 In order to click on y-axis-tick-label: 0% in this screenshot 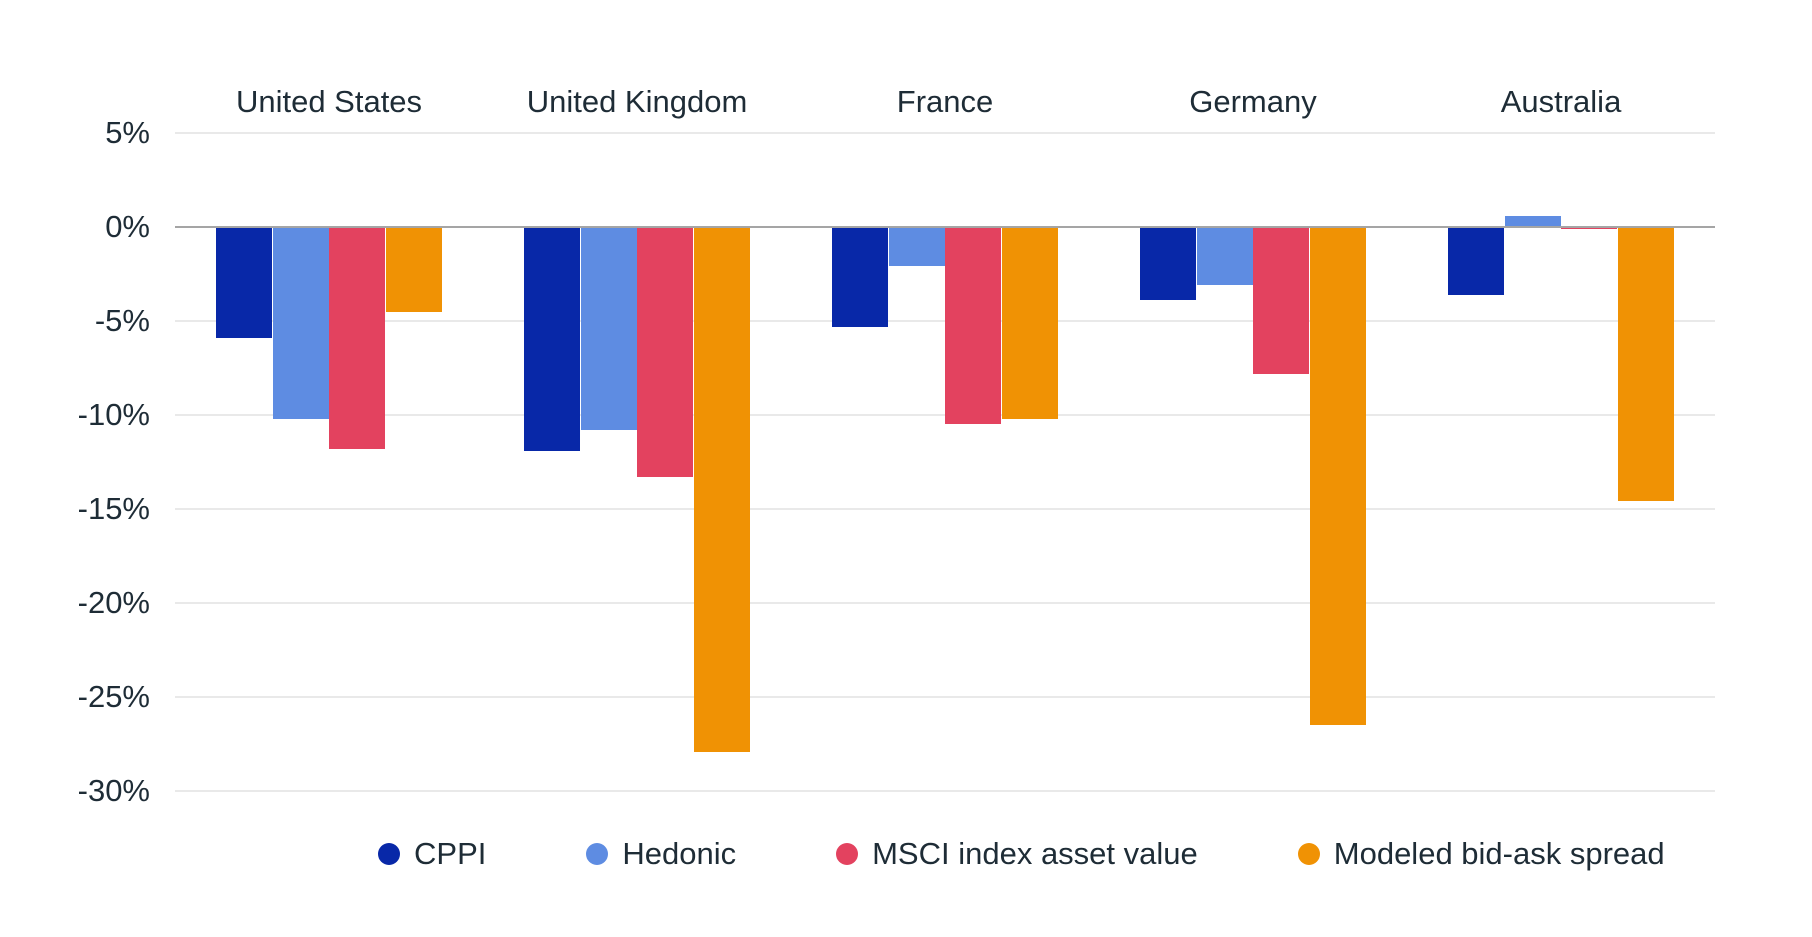, I will do `click(127, 226)`.